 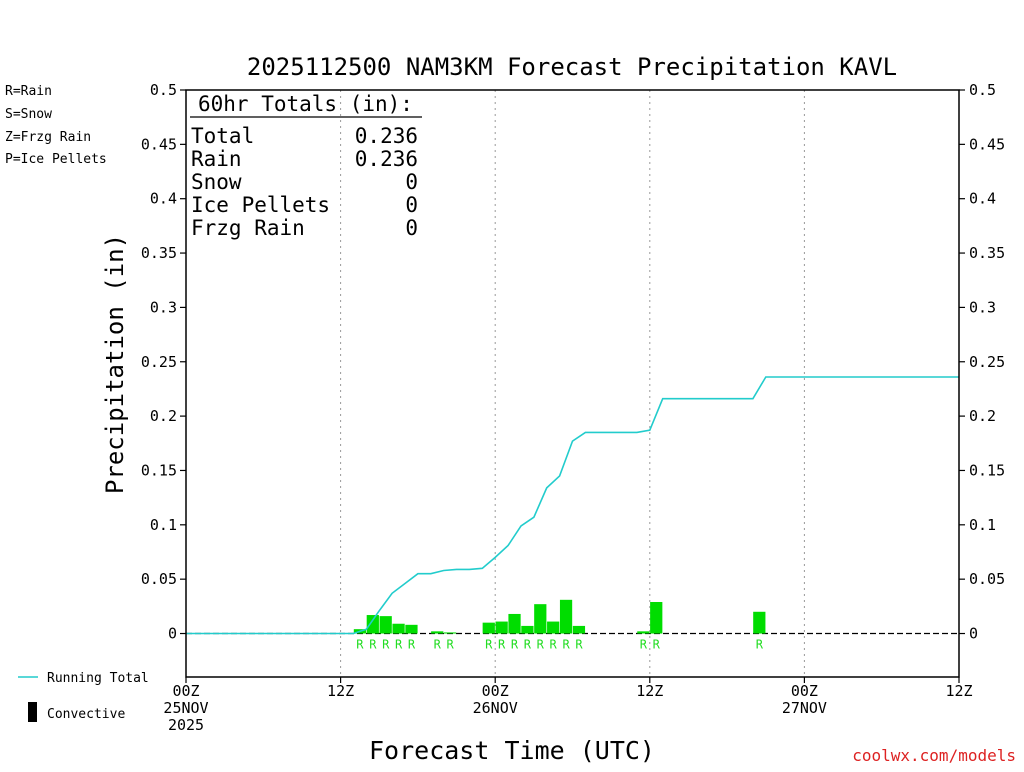 What do you see at coordinates (657, 645) in the screenshot?
I see `ptype-marker-16: R` at bounding box center [657, 645].